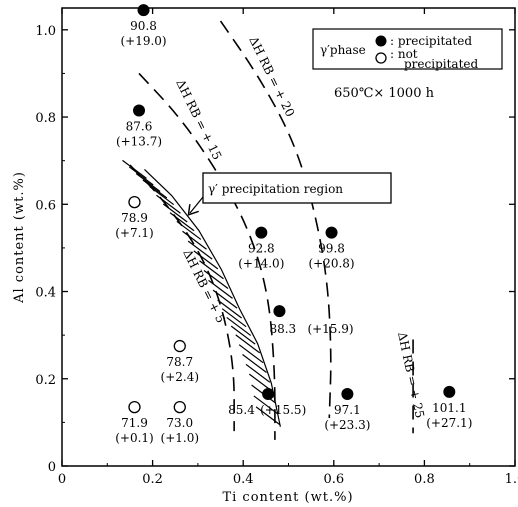 This screenshot has width=518, height=507. What do you see at coordinates (271, 76) in the screenshot?
I see `curve-label-20: ΔH RB = + 20` at bounding box center [271, 76].